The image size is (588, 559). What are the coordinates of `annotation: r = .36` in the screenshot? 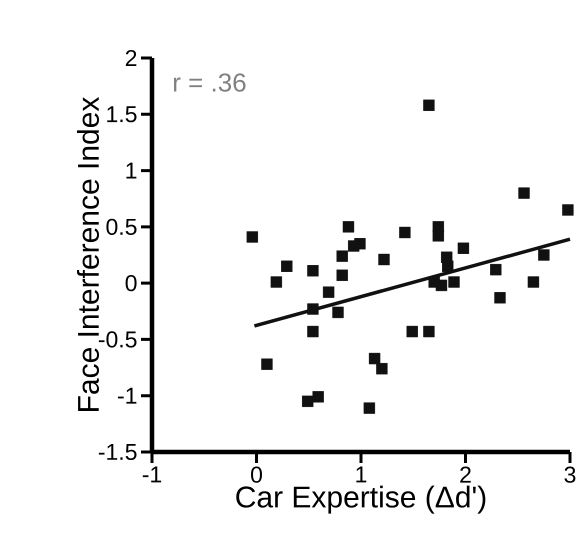 It's located at (210, 82).